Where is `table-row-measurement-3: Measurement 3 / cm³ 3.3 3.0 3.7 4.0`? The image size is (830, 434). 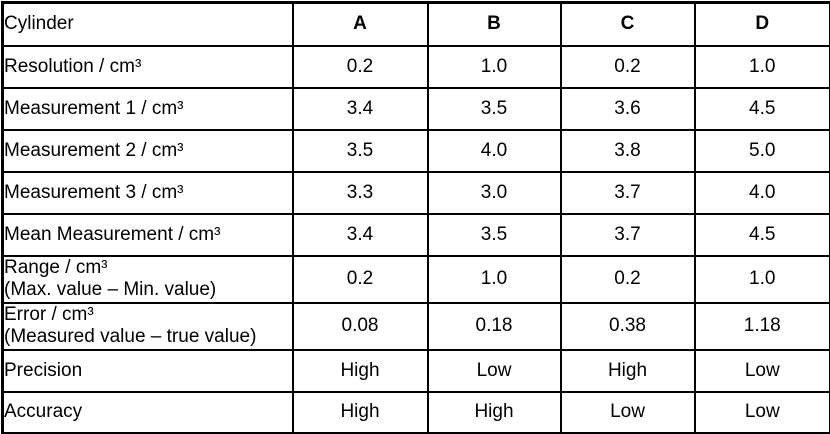
table-row-measurement-3: Measurement 3 / cm³ 3.3 3.0 3.7 4.0 is located at coordinates (415, 192).